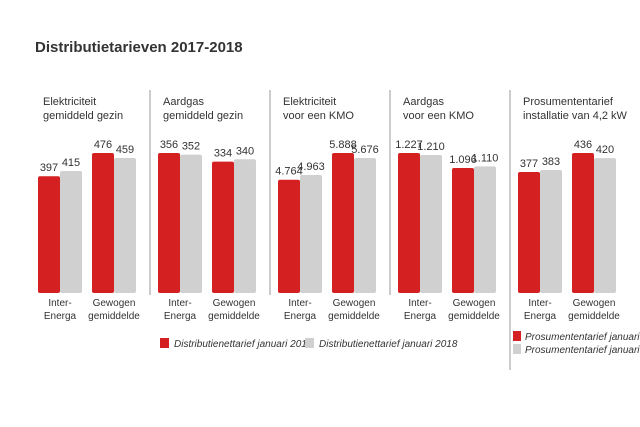 This screenshot has width=640, height=427. Describe the element at coordinates (103, 145) in the screenshot. I see `data-label: 476` at that location.